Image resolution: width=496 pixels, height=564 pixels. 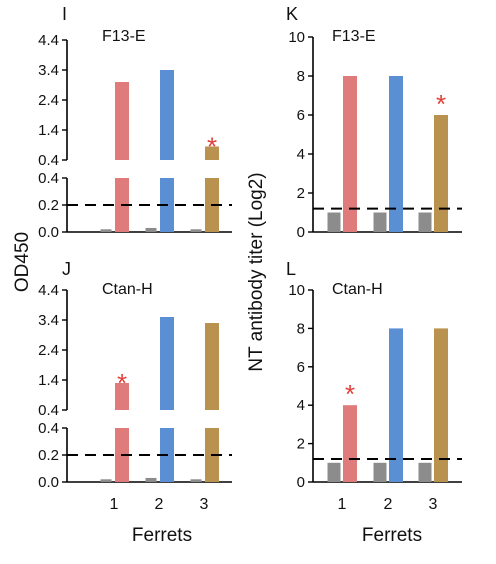 I want to click on panel-l-tick-label: 10, so click(x=296, y=290).